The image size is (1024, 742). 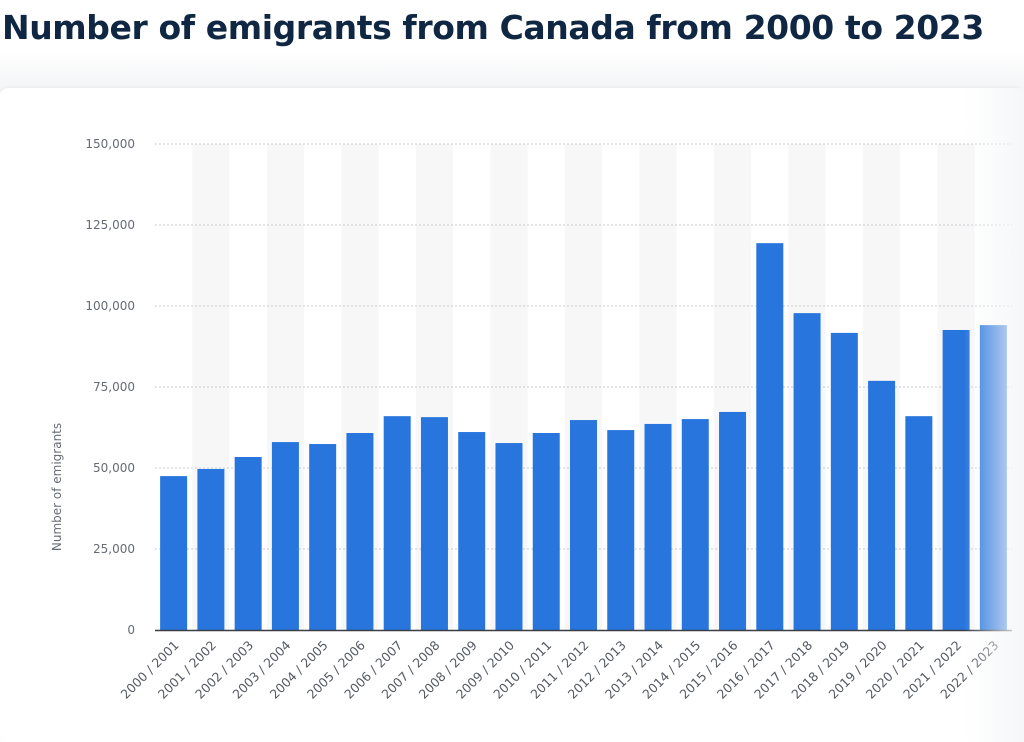 I want to click on y-axis-ticks: 0 25,000 50,000 75,000 100,000 125,000 150,000, so click(x=110, y=387).